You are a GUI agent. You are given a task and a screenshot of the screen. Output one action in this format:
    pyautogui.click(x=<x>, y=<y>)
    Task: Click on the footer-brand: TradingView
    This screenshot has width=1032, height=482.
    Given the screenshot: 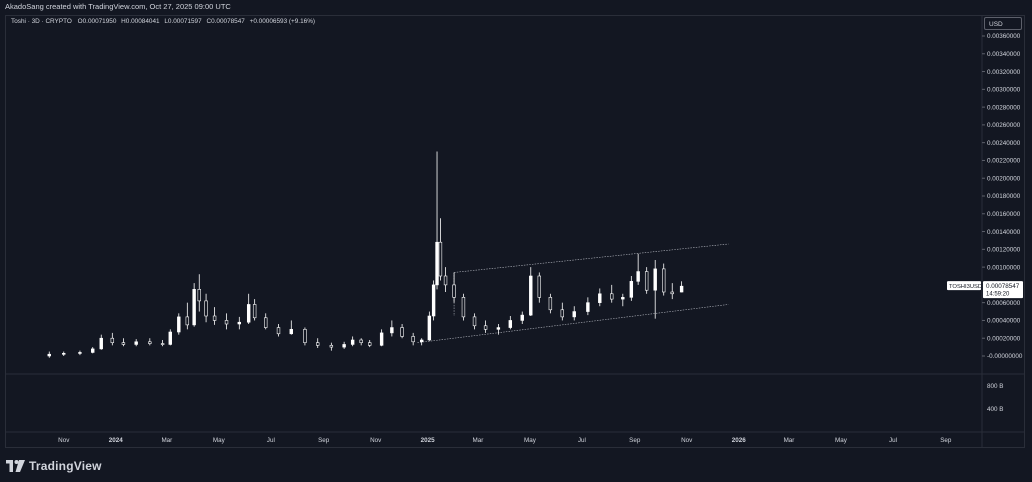 What is the action you would take?
    pyautogui.click(x=54, y=466)
    